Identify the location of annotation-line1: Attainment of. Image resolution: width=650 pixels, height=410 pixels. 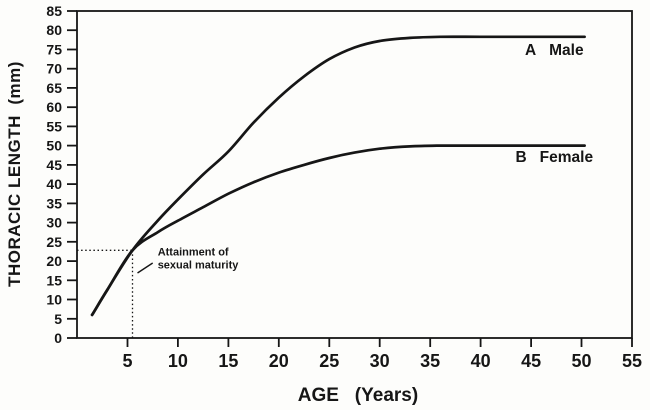
(193, 252).